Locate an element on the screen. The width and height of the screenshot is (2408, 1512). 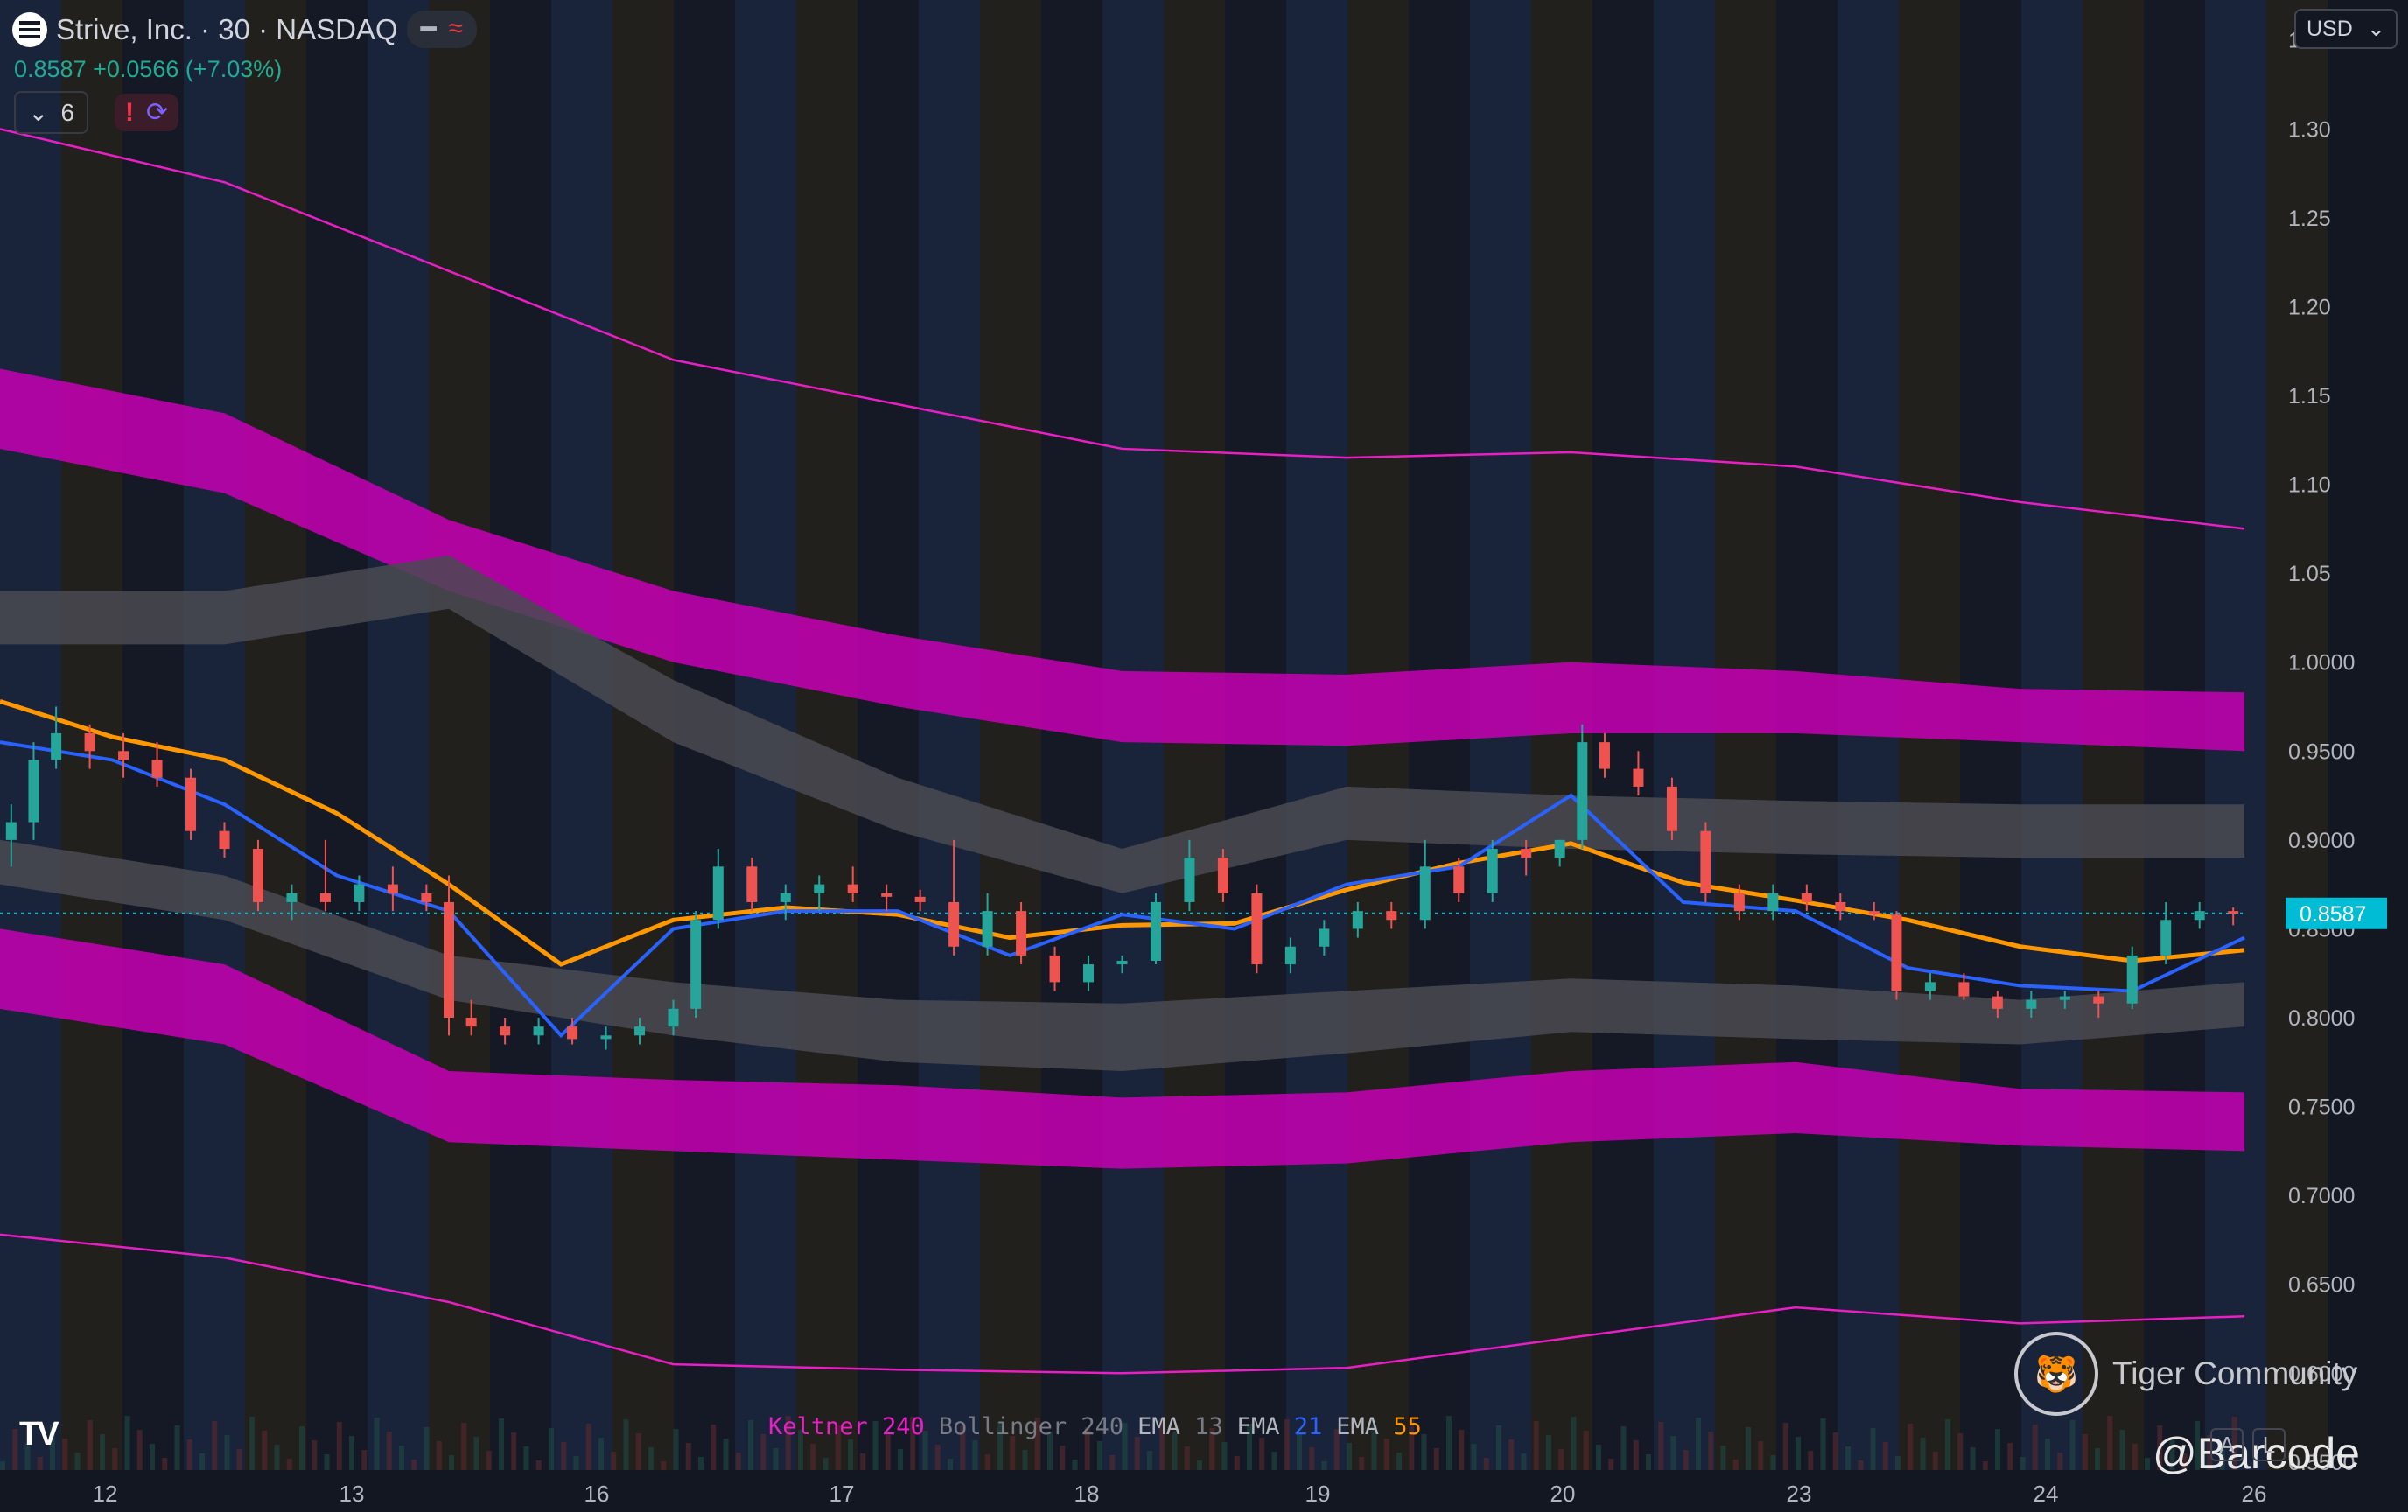
y-tick-label: 1.15 is located at coordinates (2309, 396).